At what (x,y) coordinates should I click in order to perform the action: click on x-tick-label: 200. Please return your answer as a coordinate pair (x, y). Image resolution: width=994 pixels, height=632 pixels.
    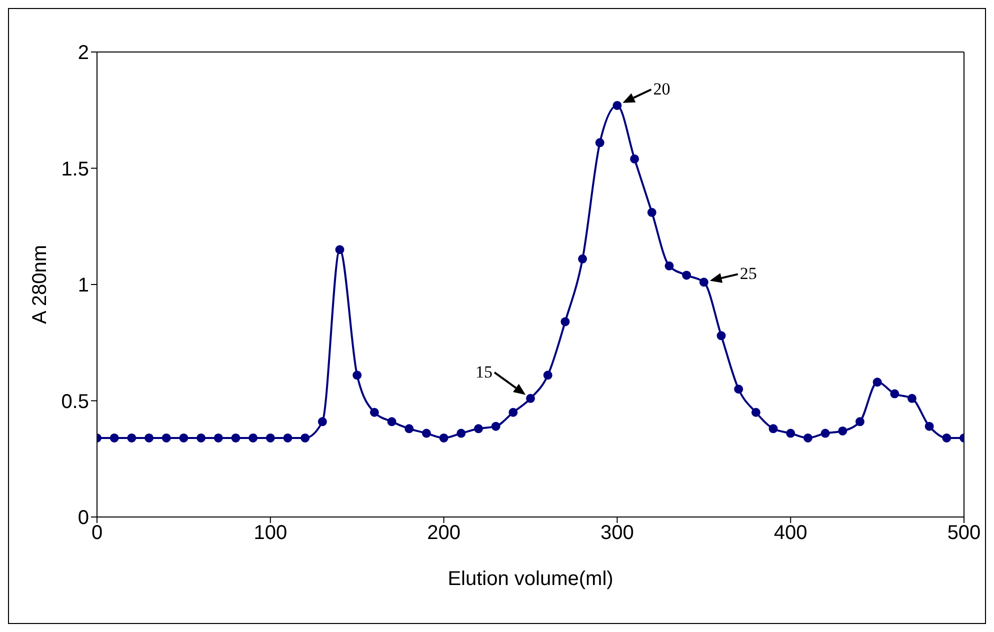
    Looking at the image, I should click on (443, 533).